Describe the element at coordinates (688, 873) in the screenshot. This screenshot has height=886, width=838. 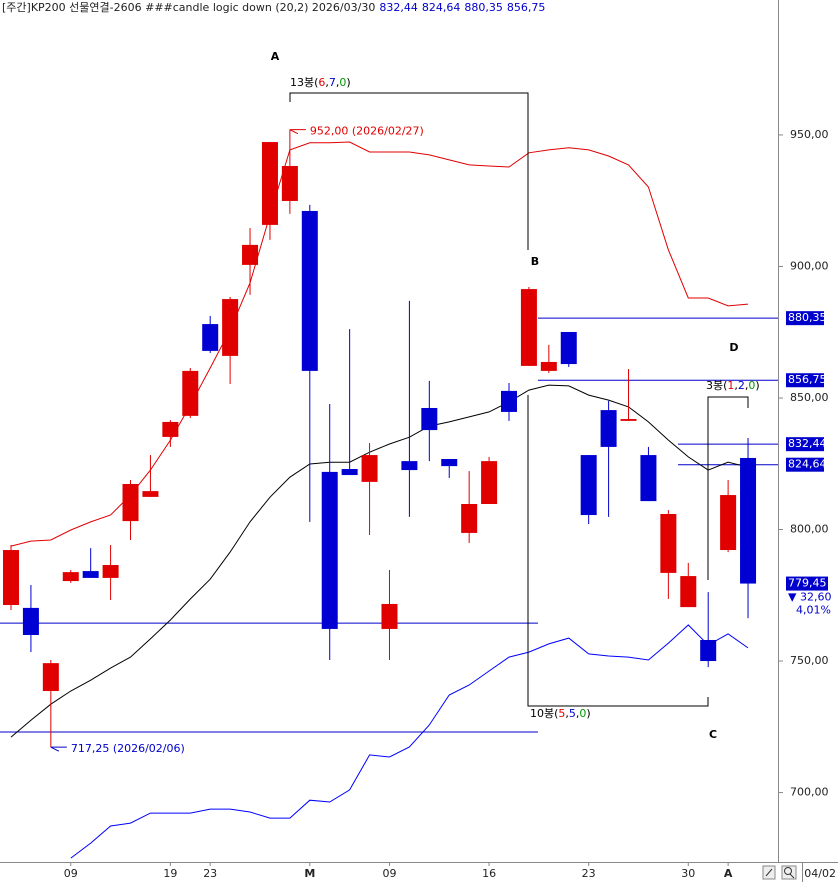
I see `x-tick-label: 30` at that location.